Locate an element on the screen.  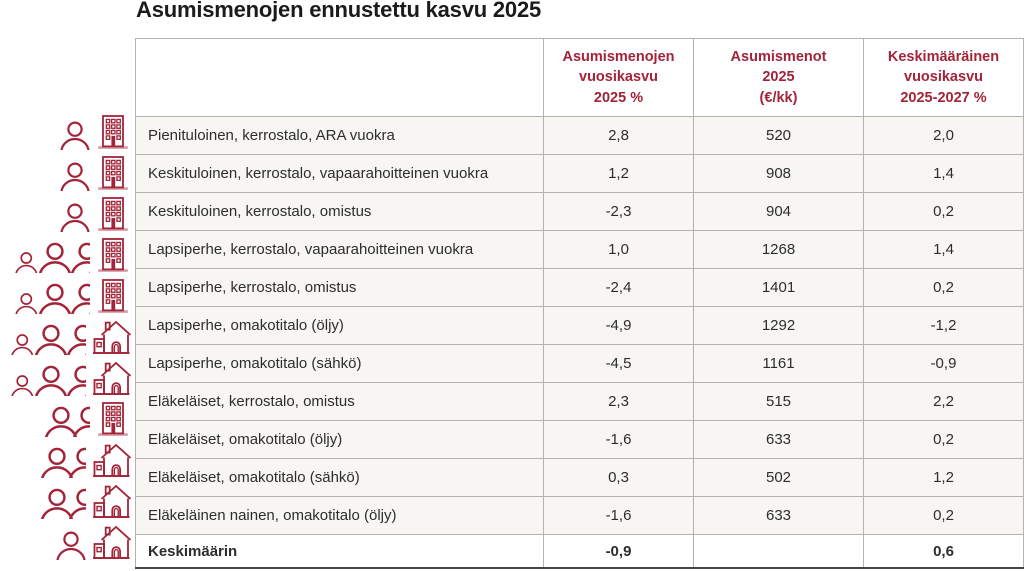
cell-cost-2025: 908 is located at coordinates (778, 173).